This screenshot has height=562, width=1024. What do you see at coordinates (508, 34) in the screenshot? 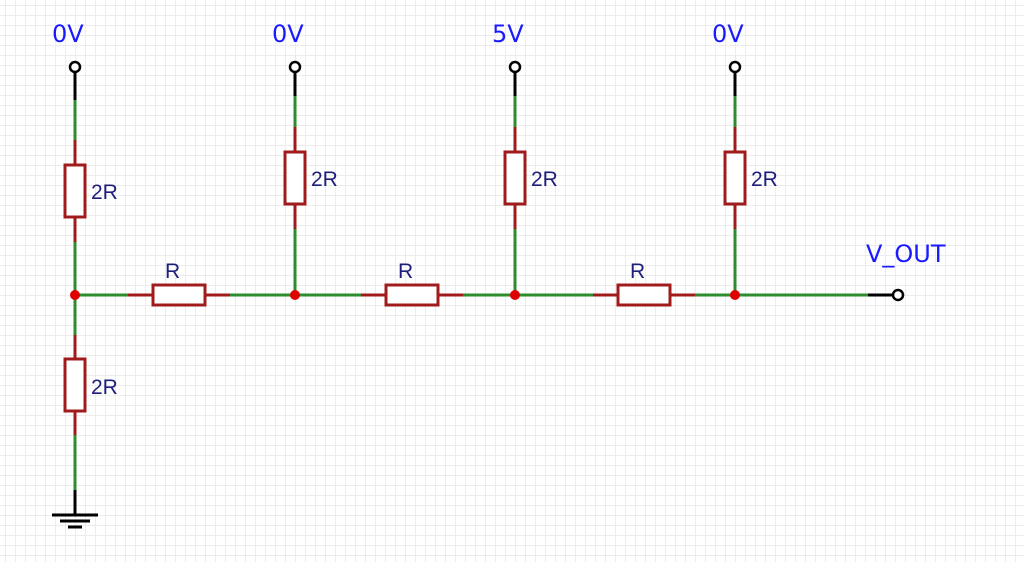
I see `source-voltage-label: 5V` at bounding box center [508, 34].